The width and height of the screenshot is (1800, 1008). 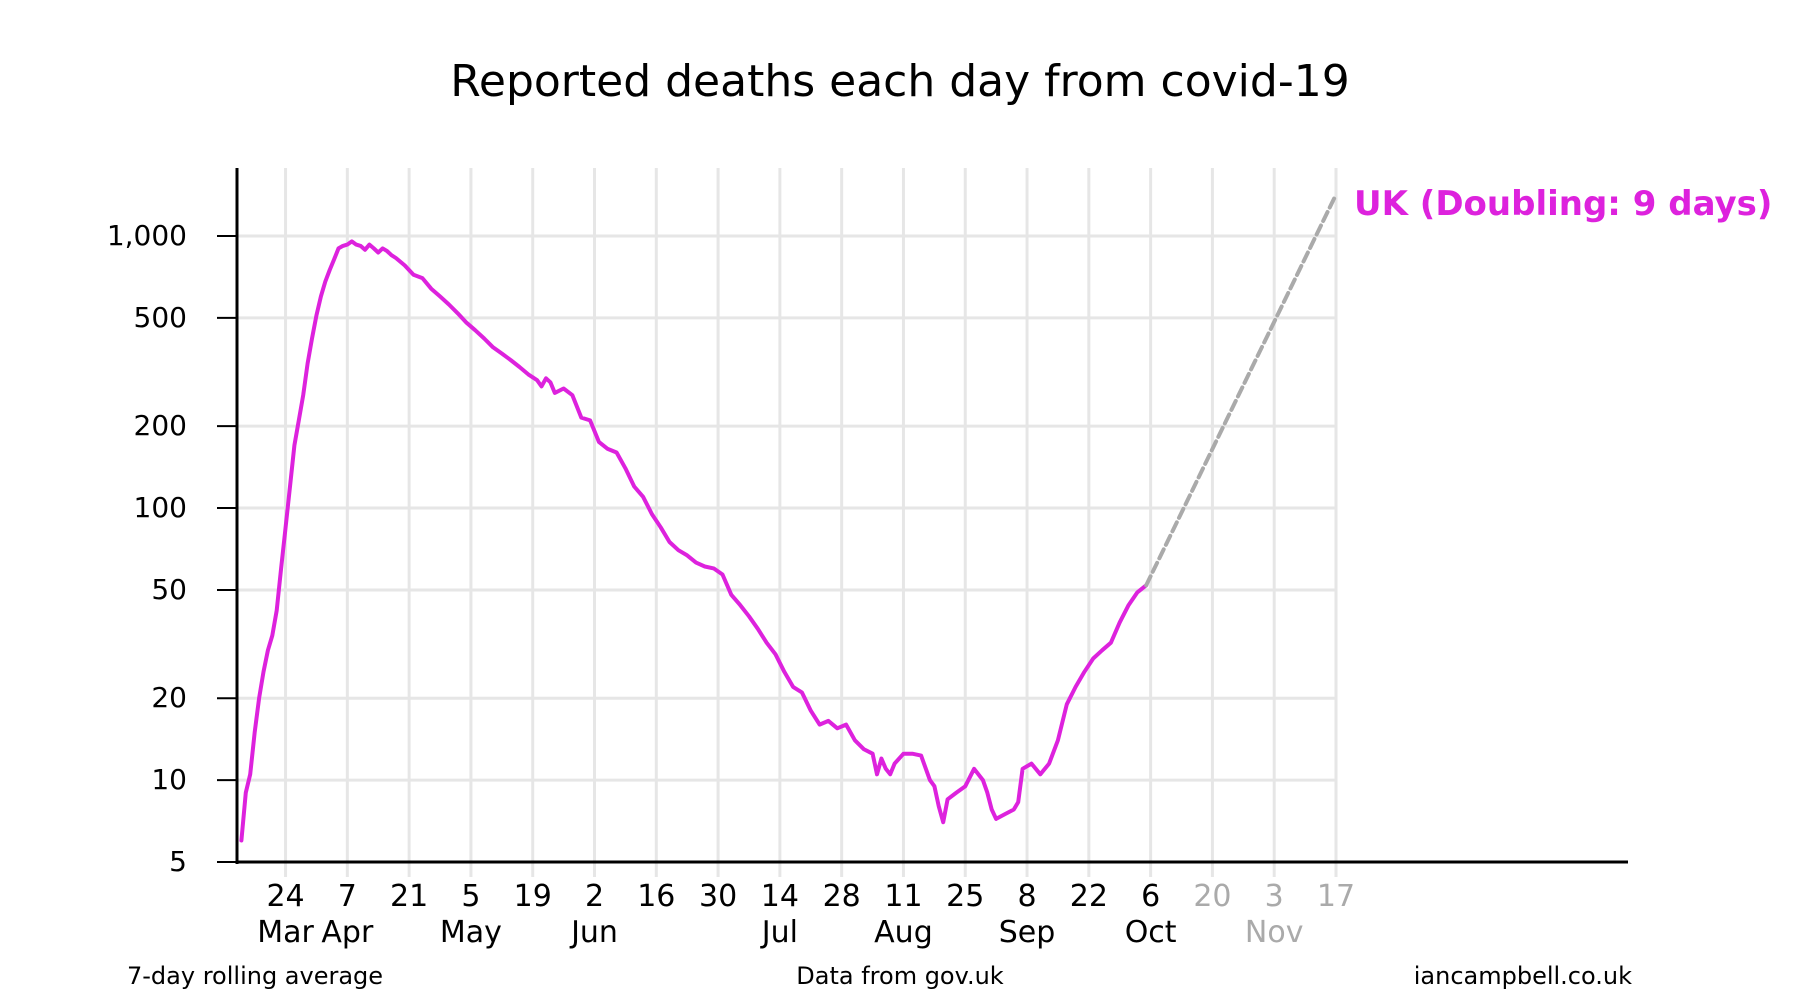 I want to click on x-tick-month-label: May, so click(x=471, y=932).